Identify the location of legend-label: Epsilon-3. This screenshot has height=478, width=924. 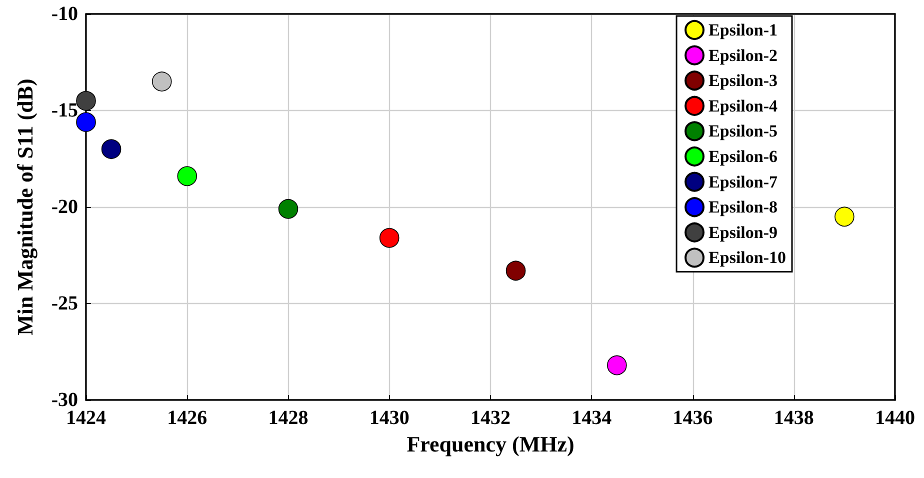
(743, 80).